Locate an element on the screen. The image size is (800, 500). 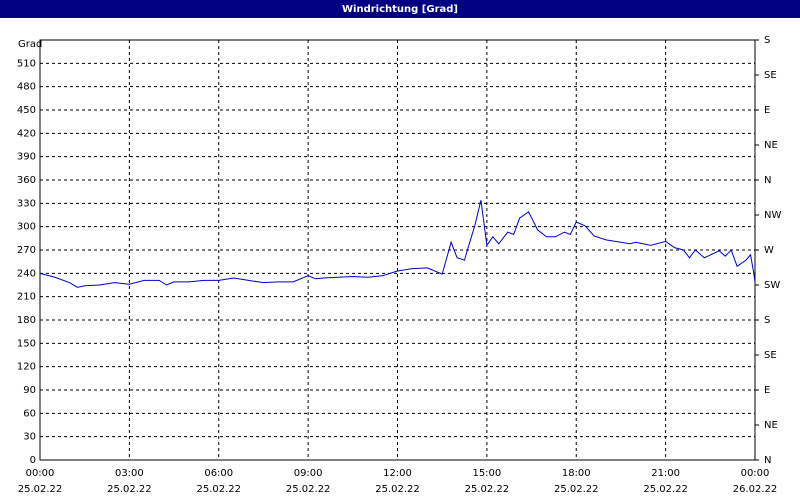
y-tick-label: 0 is located at coordinates (33, 460).